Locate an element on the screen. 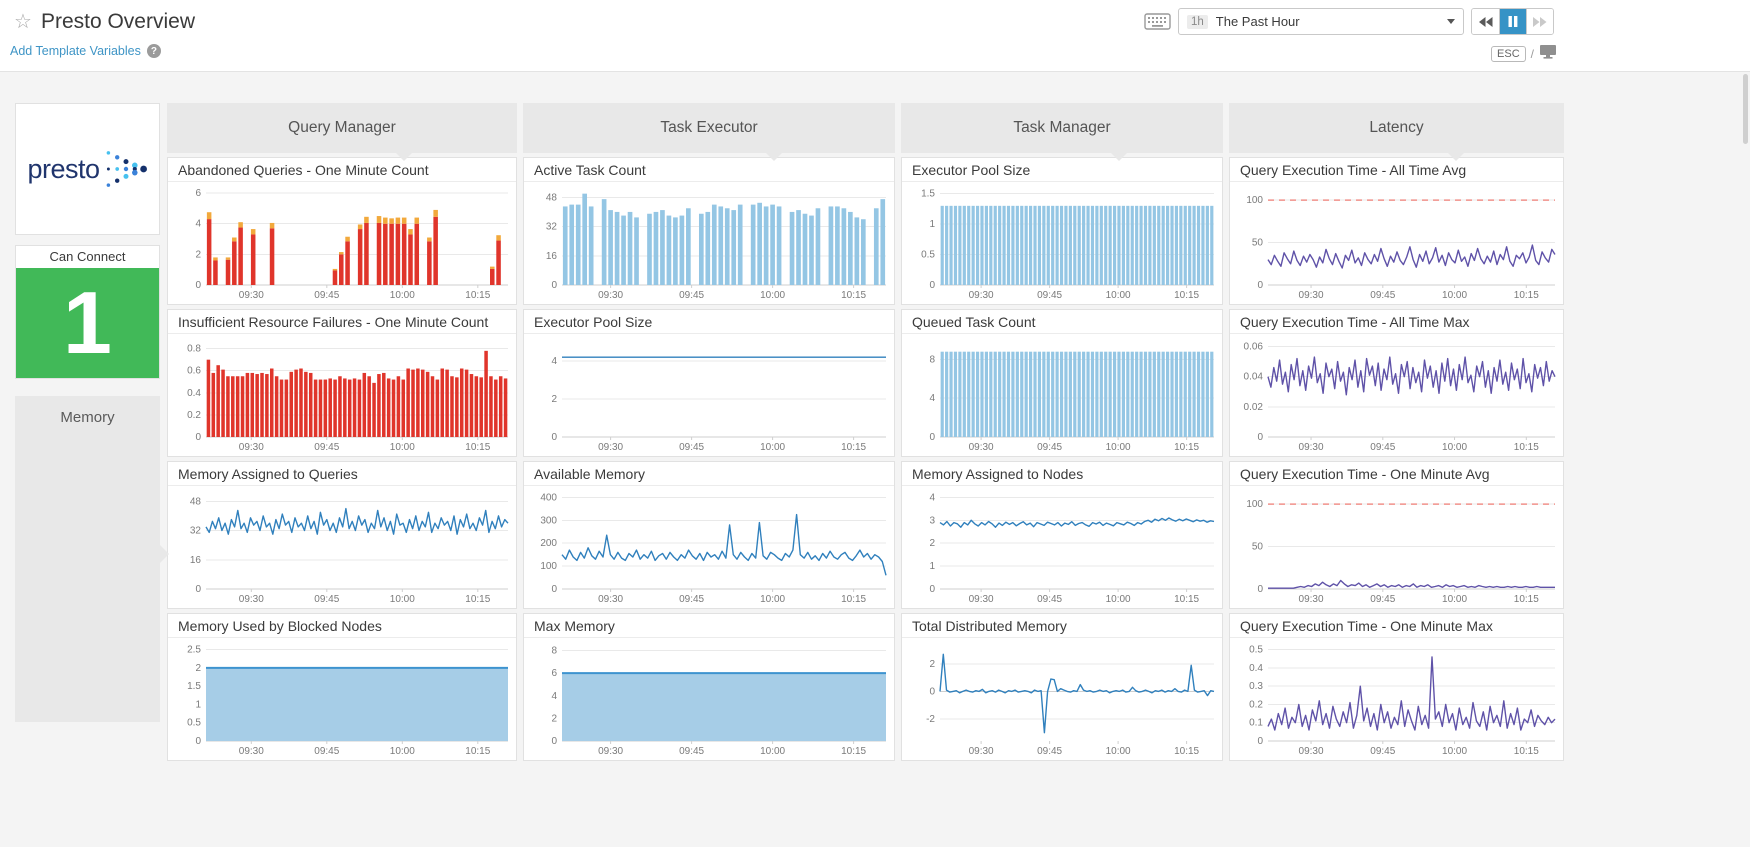 This screenshot has height=847, width=1750. svg-text: 32 is located at coordinates (552, 227).